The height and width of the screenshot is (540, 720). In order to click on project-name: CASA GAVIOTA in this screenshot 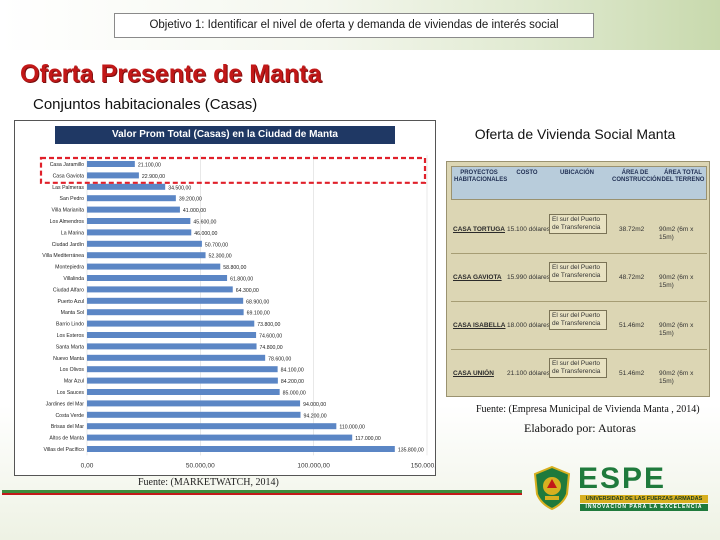, I will do `click(477, 277)`.